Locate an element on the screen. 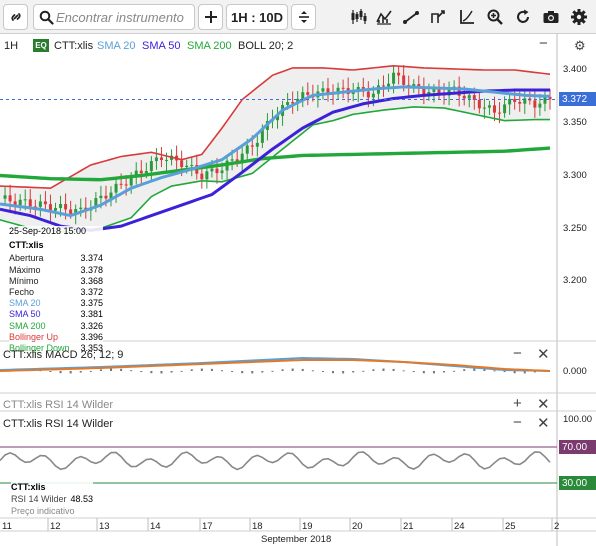 This screenshot has height=546, width=596. settings-main-icon: ⚙ is located at coordinates (580, 45).